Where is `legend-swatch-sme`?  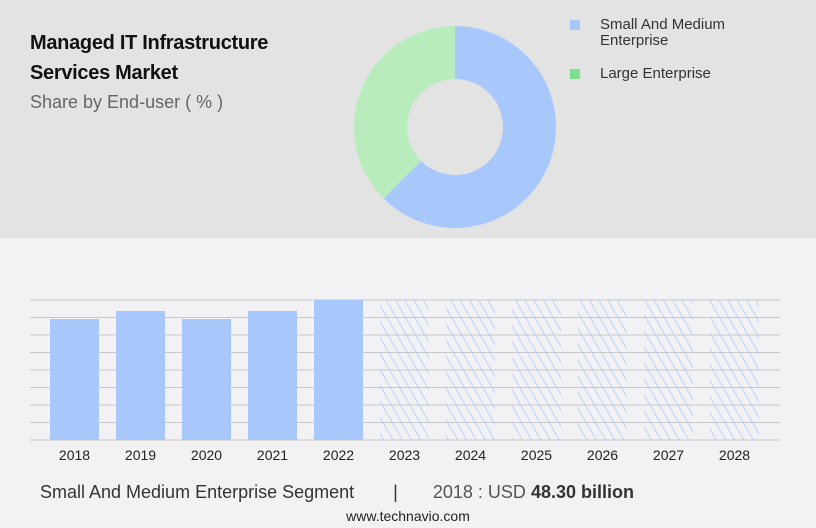
legend-swatch-sme is located at coordinates (575, 25).